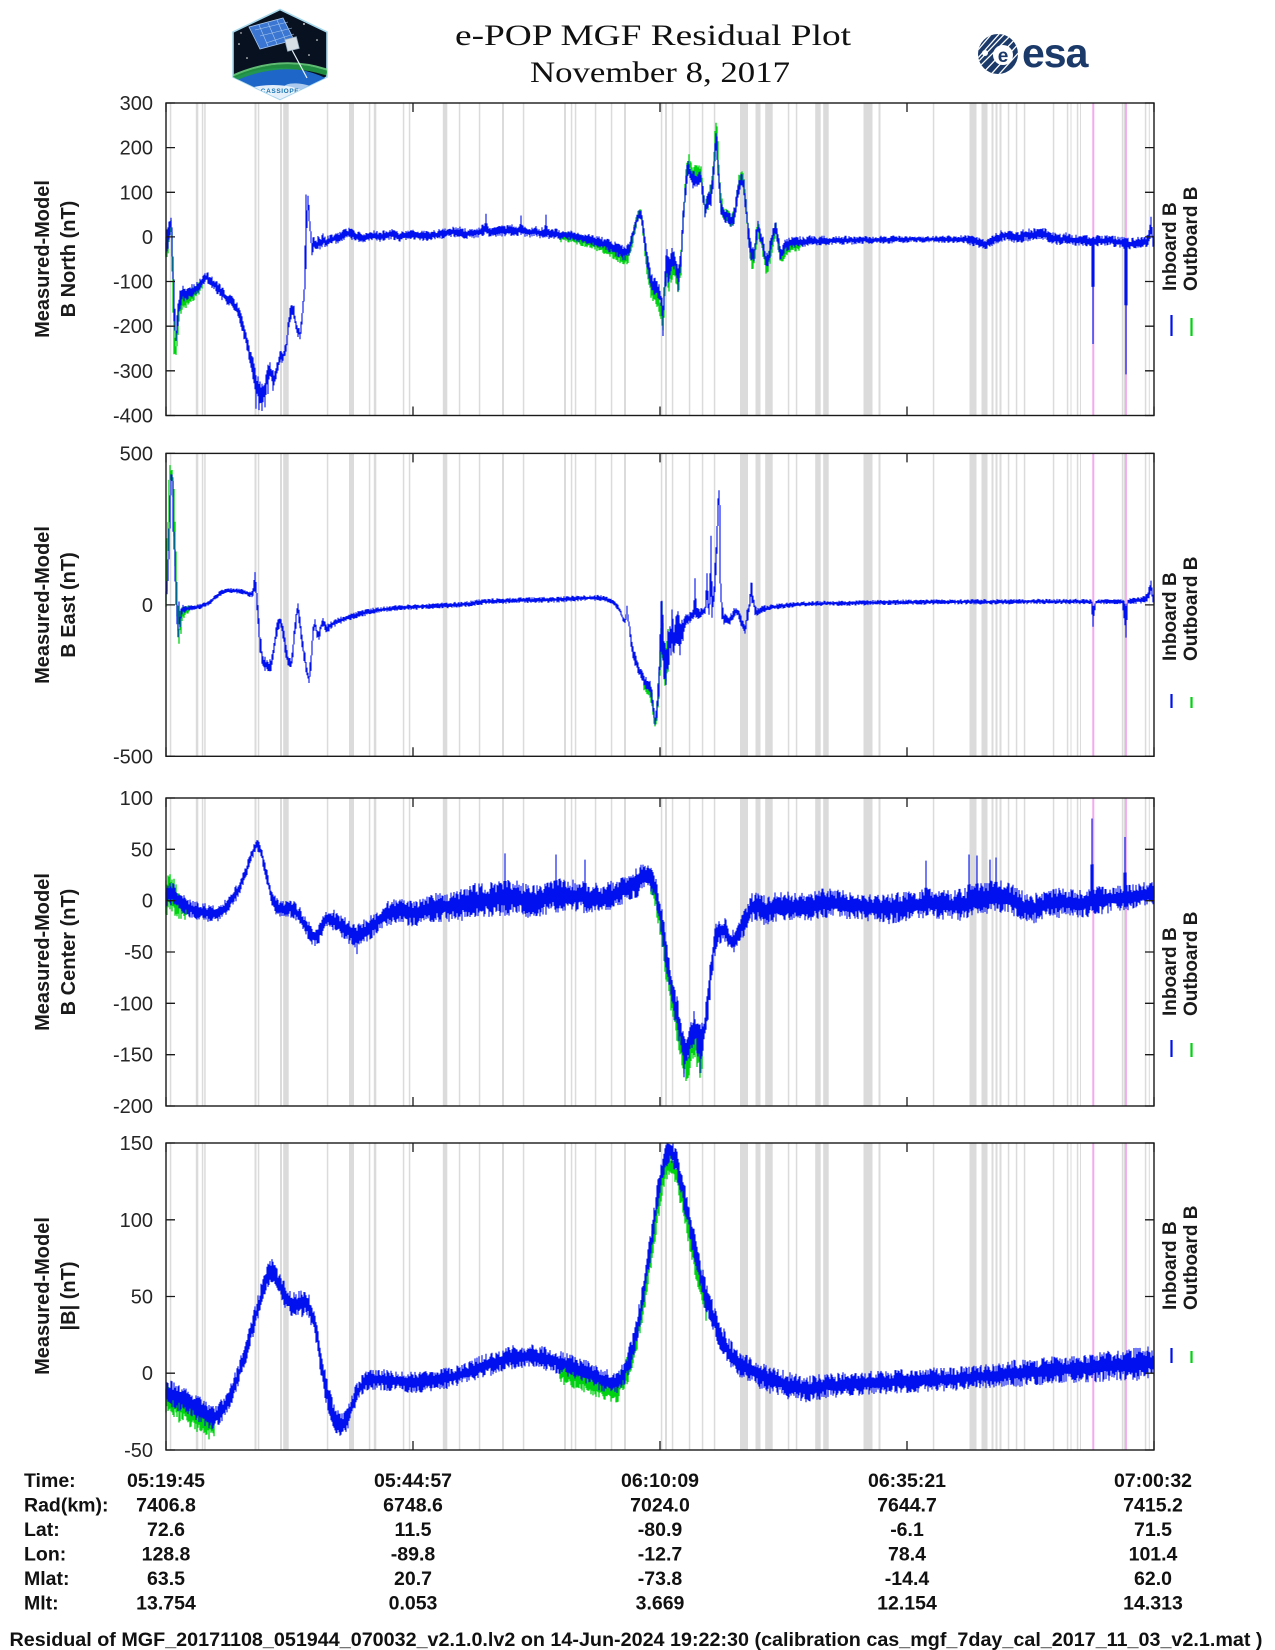 This screenshot has width=1275, height=1650. Describe the element at coordinates (653, 35) in the screenshot. I see `svg-text: e-POP MGF Residual Plot` at that location.